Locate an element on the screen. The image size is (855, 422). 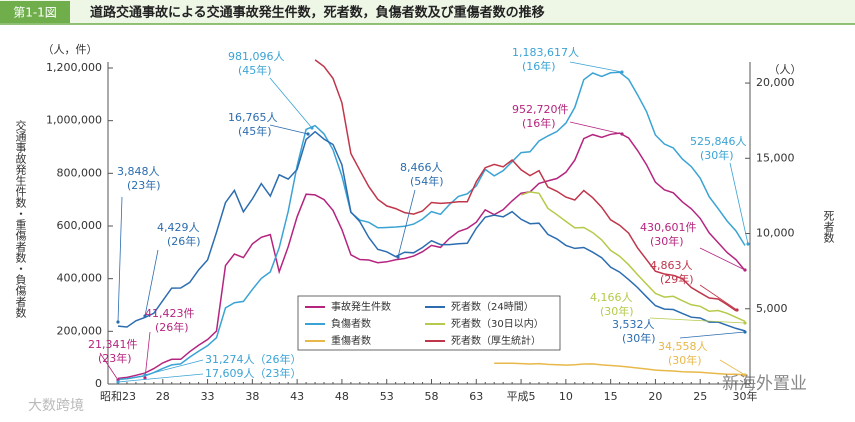
y-tick-label: 0 is located at coordinates (98, 383).